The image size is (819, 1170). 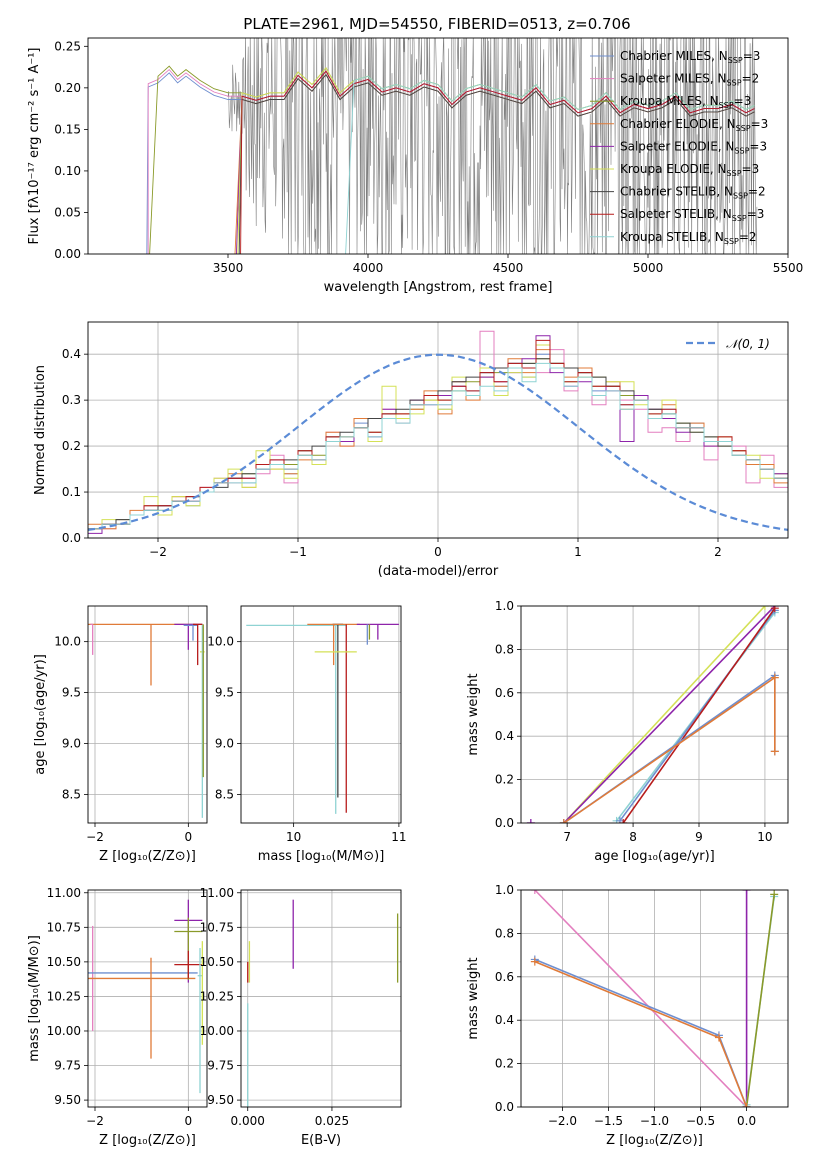 What do you see at coordinates (40, 714) in the screenshot?
I see `y-axis-label: age [log₁₀(age/yr)]` at bounding box center [40, 714].